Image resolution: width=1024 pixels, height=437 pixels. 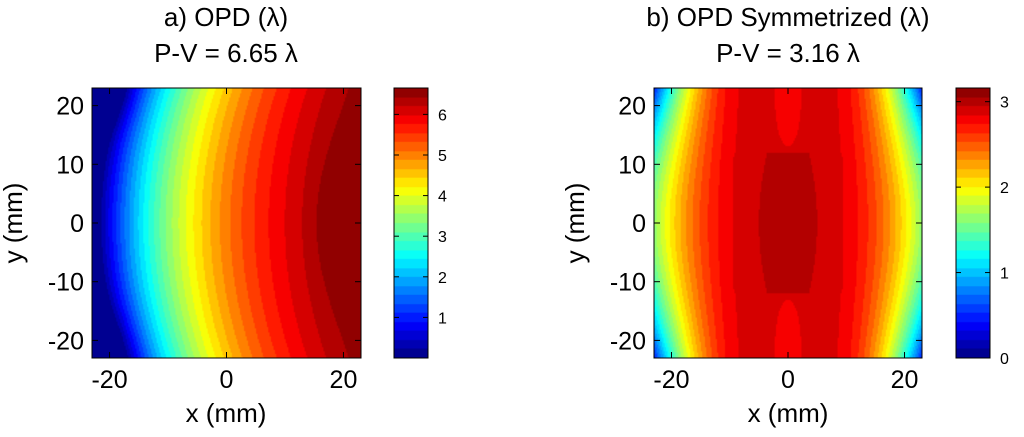 I want to click on panel-b-colorbar-ticks: 0 1 2 3, so click(x=982, y=231).